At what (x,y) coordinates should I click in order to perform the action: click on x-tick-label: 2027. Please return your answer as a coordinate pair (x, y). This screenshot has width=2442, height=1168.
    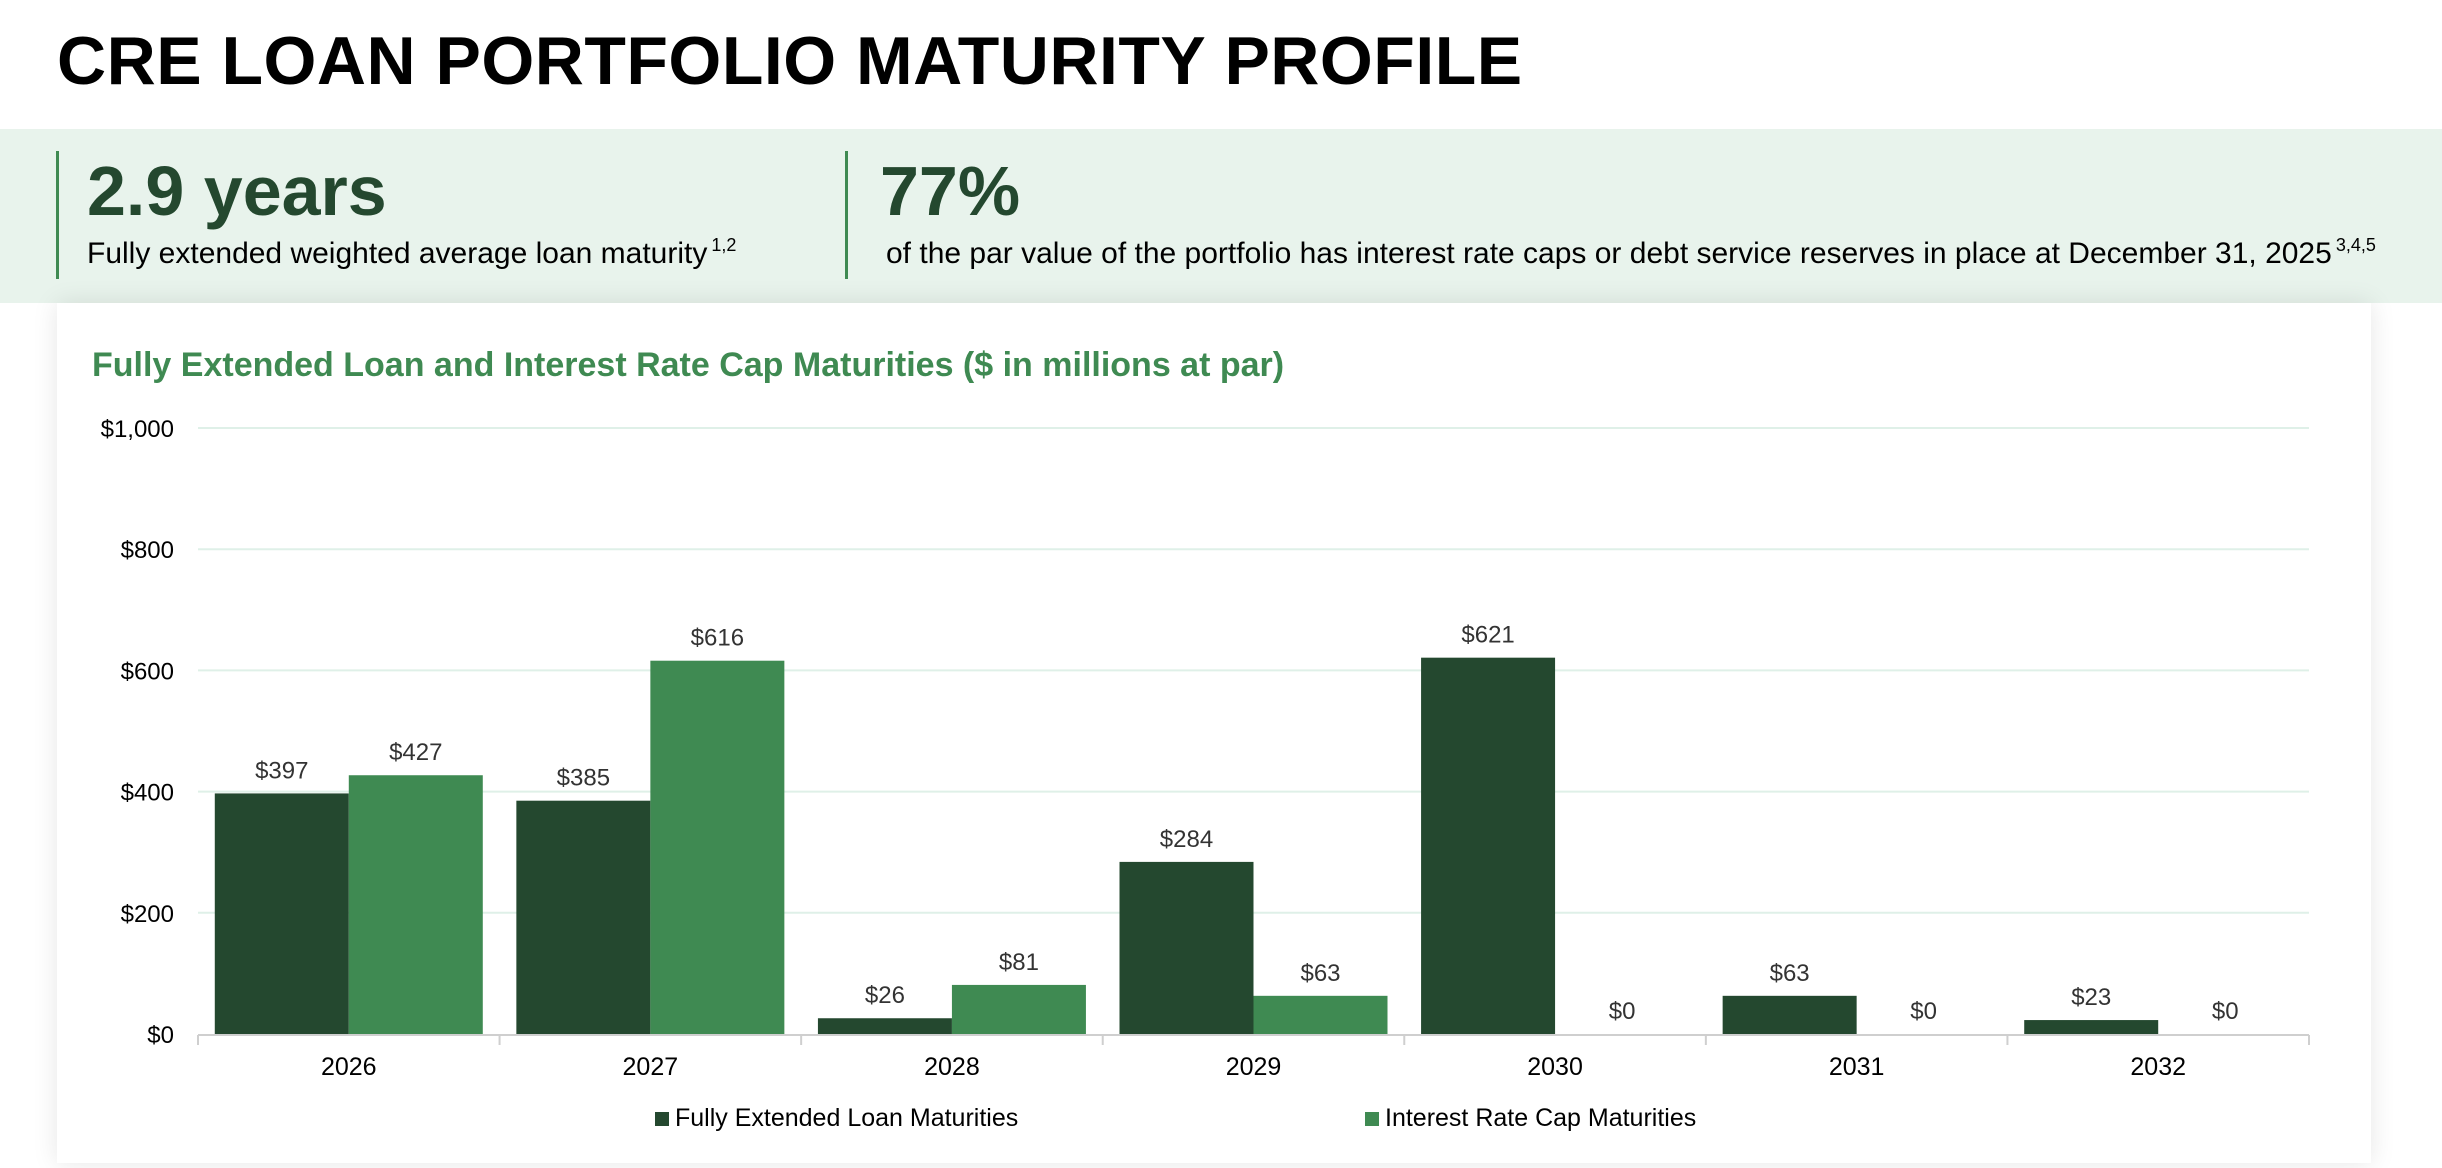
    Looking at the image, I should click on (651, 1067).